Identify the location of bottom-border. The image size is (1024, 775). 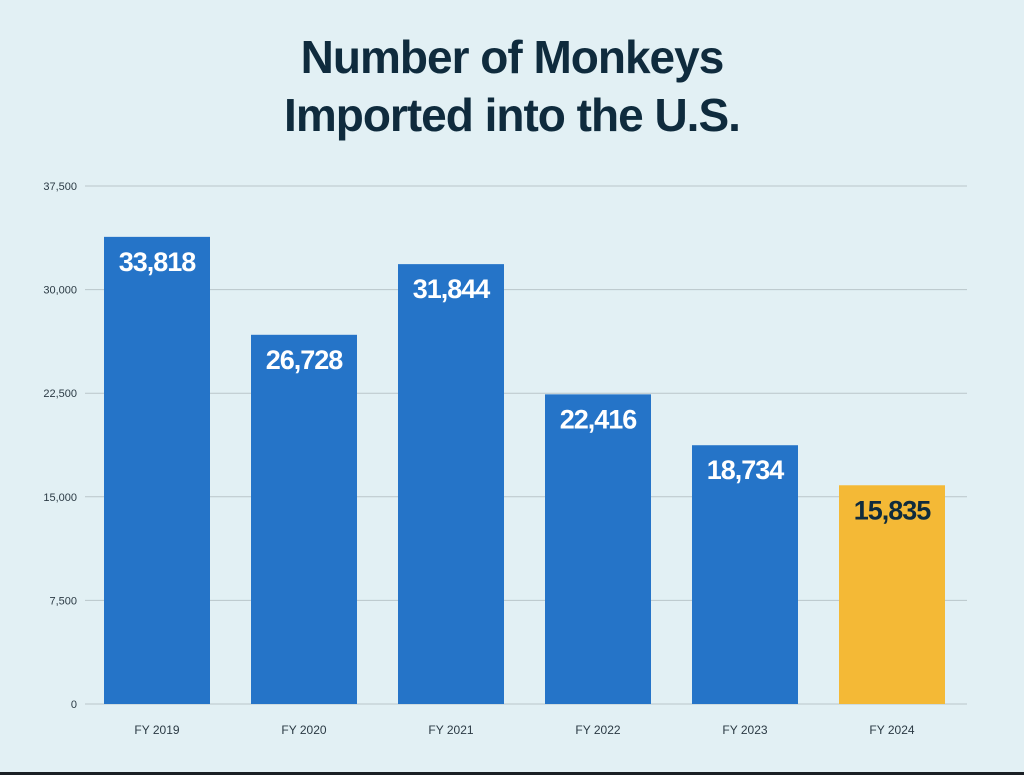
(512, 773).